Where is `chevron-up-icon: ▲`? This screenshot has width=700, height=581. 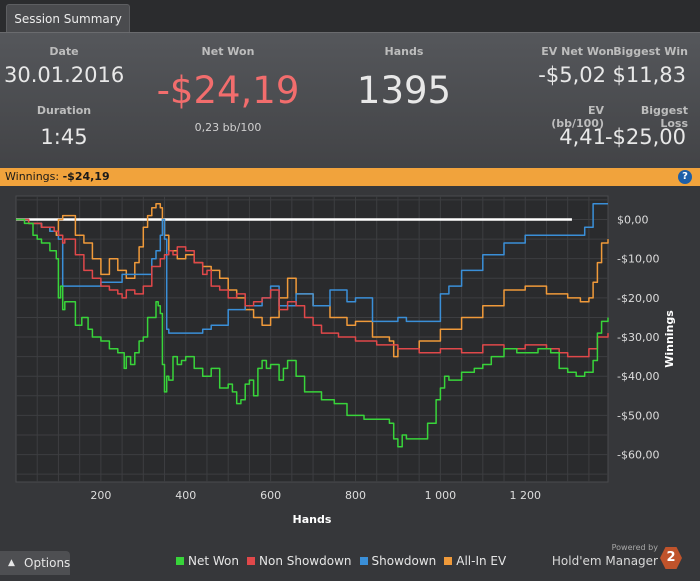 chevron-up-icon: ▲ is located at coordinates (11, 563).